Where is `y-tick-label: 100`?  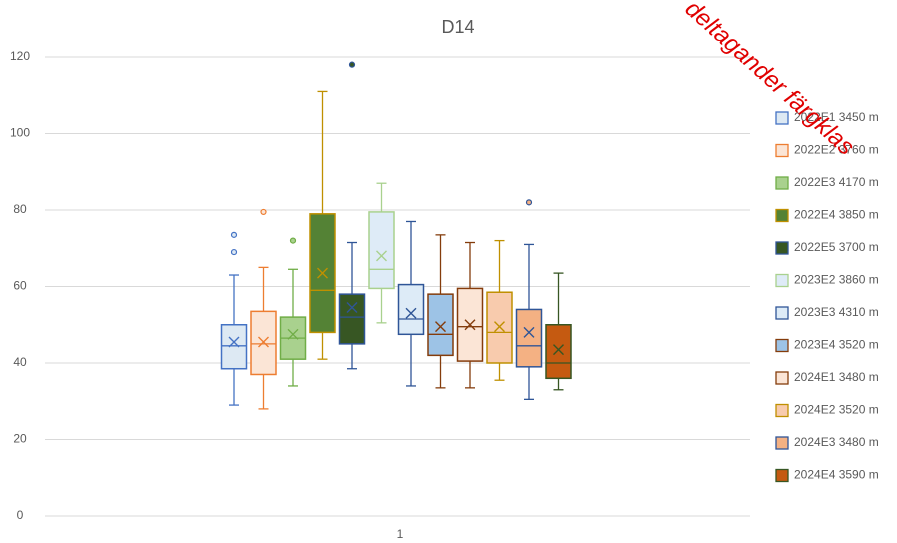 y-tick-label: 100 is located at coordinates (20, 133).